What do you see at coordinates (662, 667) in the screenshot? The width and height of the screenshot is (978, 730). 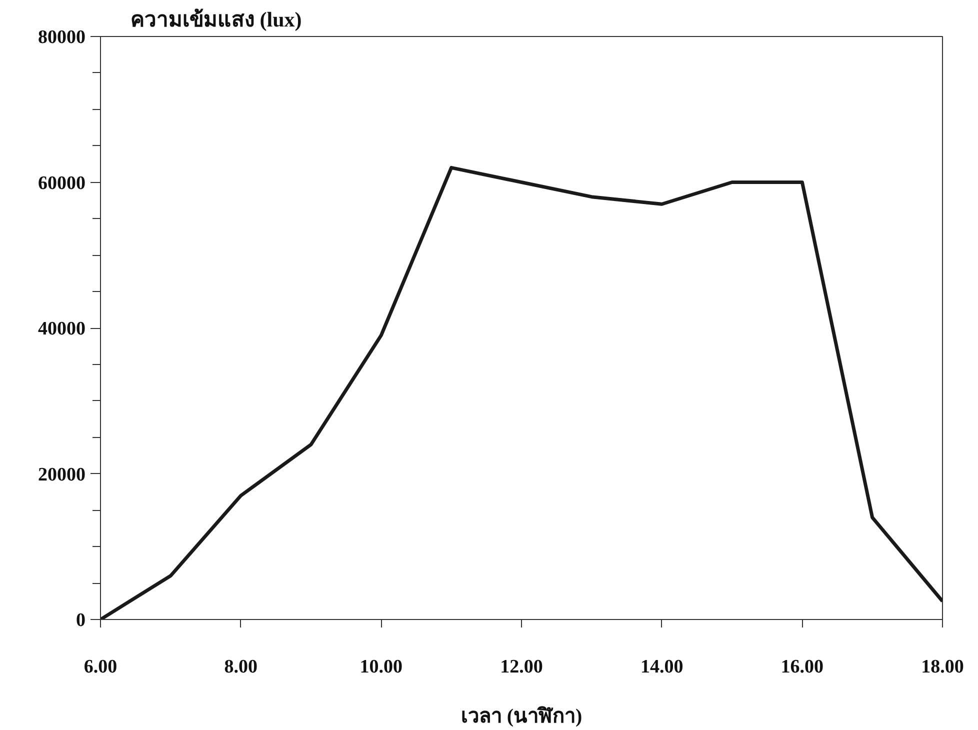 I see `x-tick-label: 14.00` at bounding box center [662, 667].